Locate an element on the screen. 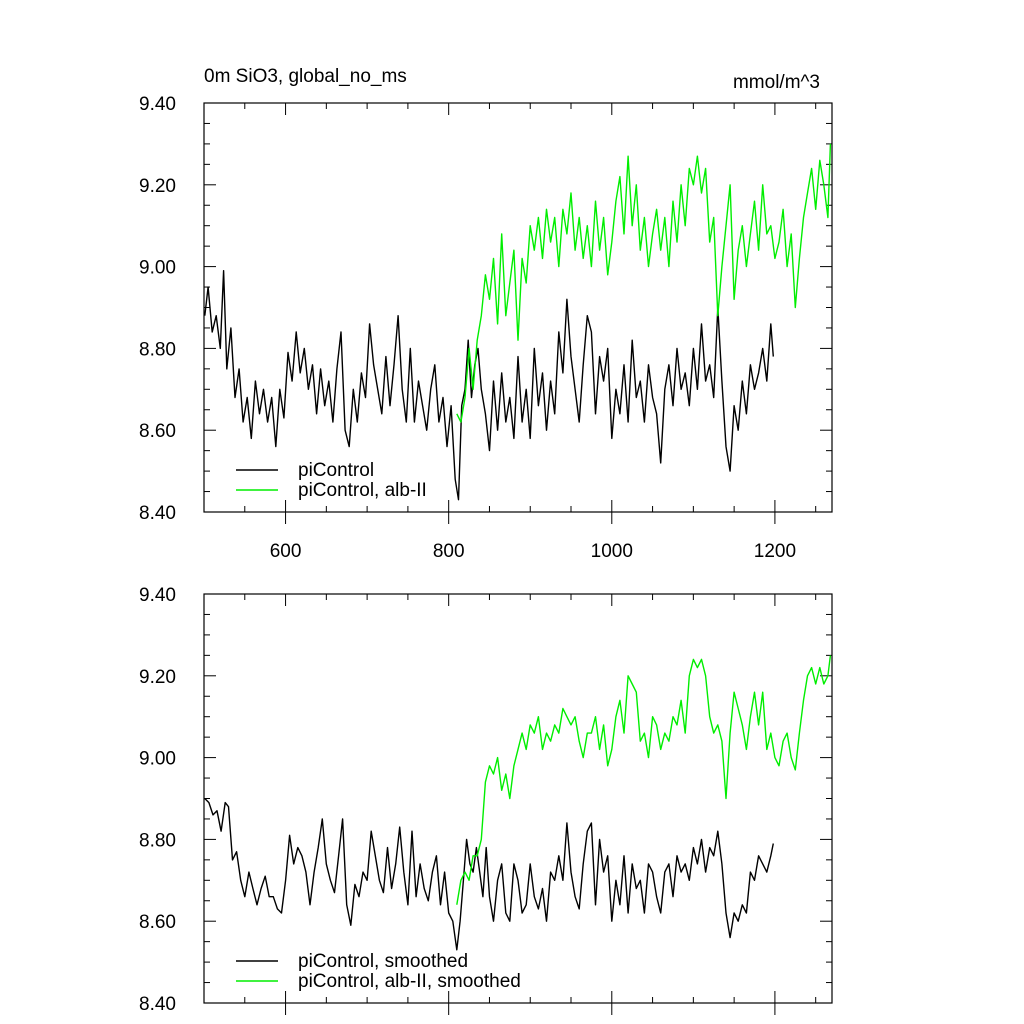 The width and height of the screenshot is (1024, 1024). chart-title-right: mmol/m^3 is located at coordinates (776, 82).